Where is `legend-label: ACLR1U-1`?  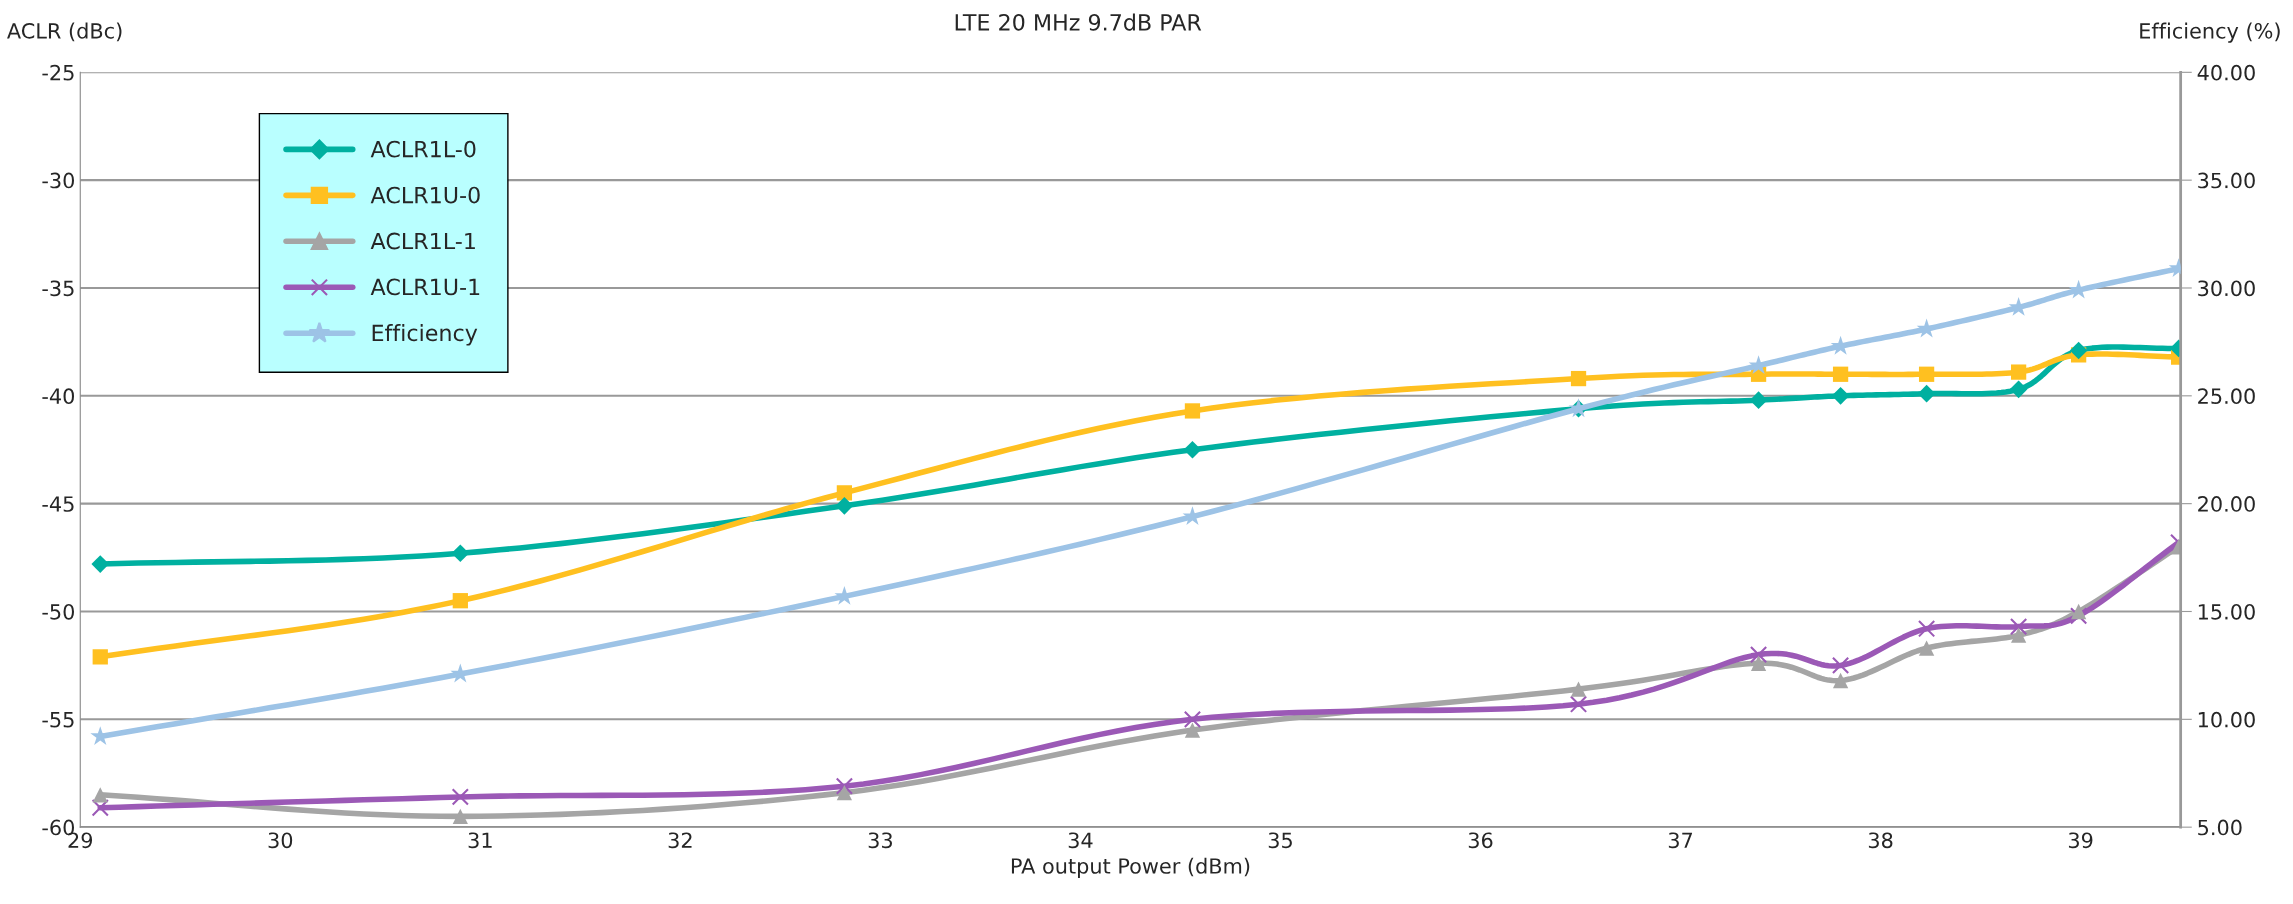 legend-label: ACLR1U-1 is located at coordinates (425, 287).